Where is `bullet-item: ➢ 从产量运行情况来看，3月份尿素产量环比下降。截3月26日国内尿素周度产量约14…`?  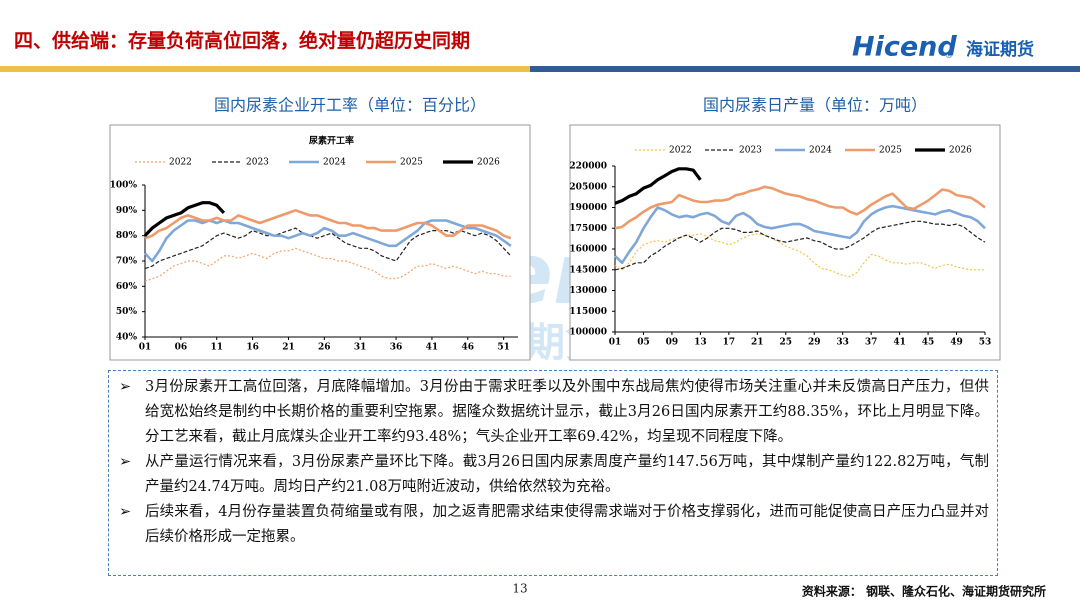 bullet-item: ➢ 从产量运行情况来看，3月份尿素产量环比下降。截3月26日国内尿素周度产量约14… is located at coordinates (554, 475).